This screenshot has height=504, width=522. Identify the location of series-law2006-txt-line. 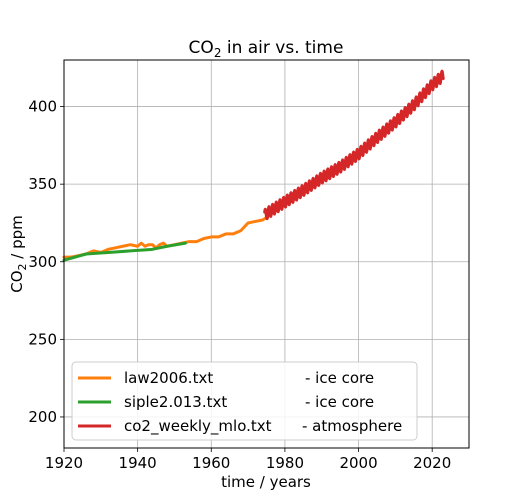
(167, 236).